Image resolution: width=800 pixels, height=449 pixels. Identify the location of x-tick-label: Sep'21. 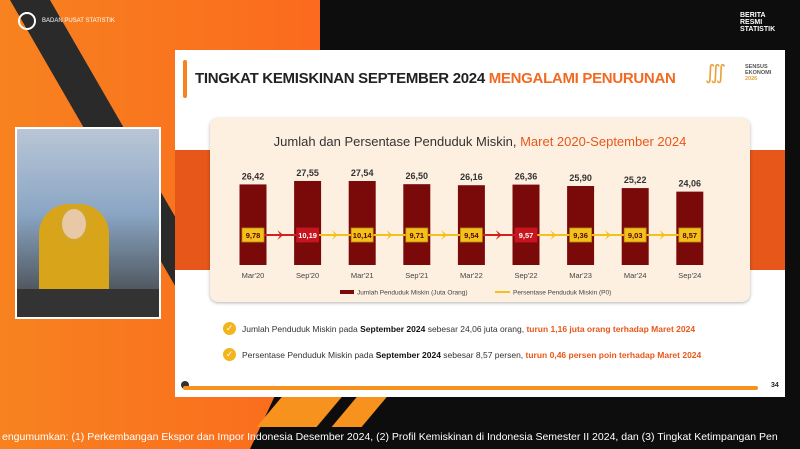
(416, 275).